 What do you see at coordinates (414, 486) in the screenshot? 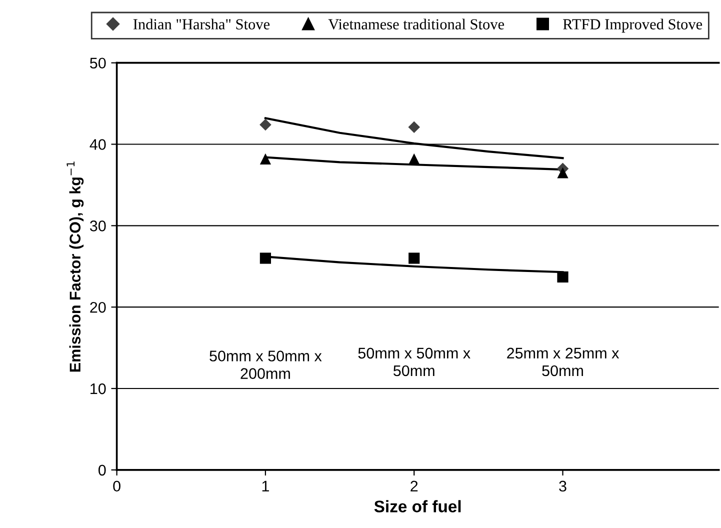
I see `x-tick-label: 2` at bounding box center [414, 486].